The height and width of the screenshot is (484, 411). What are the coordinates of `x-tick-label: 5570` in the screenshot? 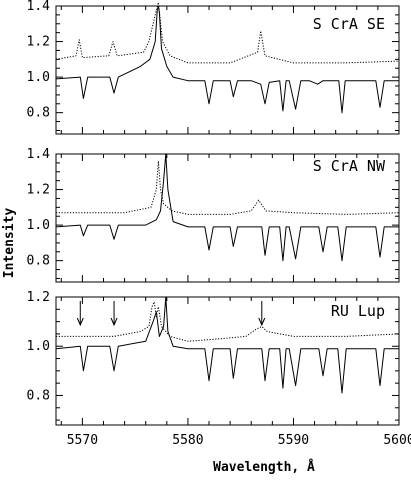 It's located at (82, 440).